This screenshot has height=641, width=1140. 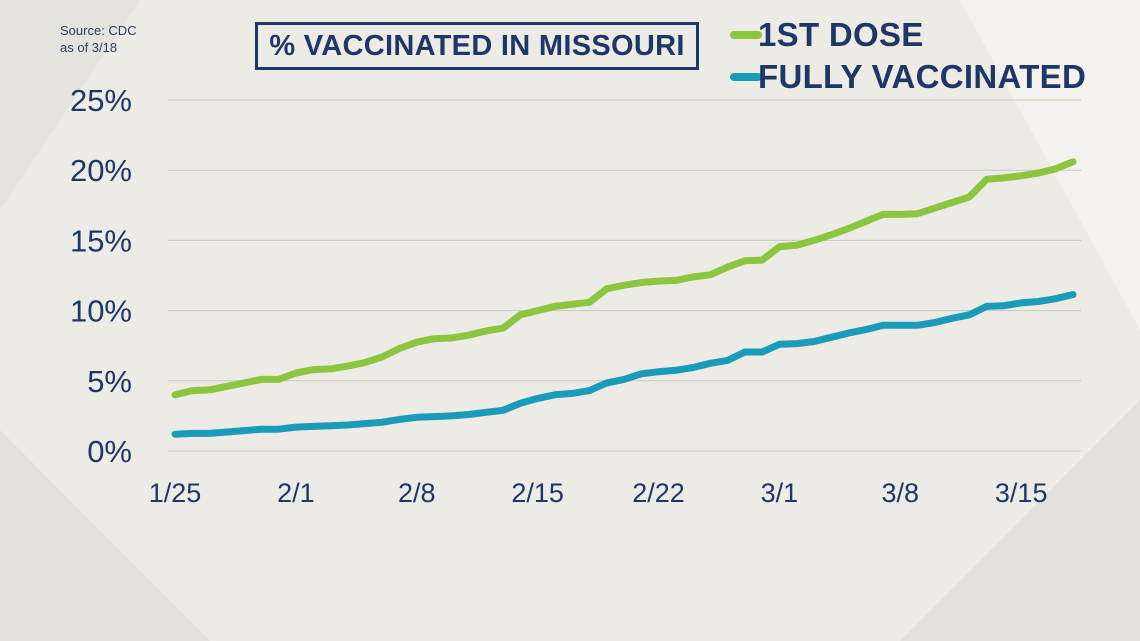 What do you see at coordinates (901, 493) in the screenshot?
I see `x-tick-label: 3/8` at bounding box center [901, 493].